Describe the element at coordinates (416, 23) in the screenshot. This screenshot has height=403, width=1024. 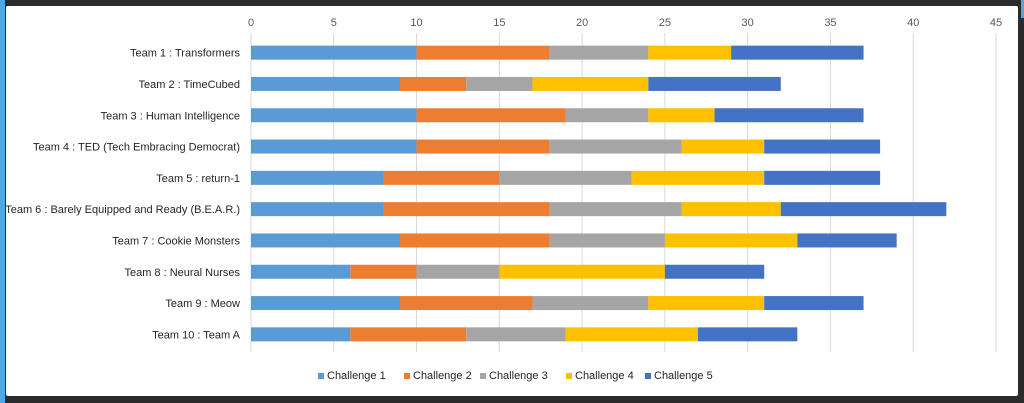
I see `x-tick-label: 10` at that location.